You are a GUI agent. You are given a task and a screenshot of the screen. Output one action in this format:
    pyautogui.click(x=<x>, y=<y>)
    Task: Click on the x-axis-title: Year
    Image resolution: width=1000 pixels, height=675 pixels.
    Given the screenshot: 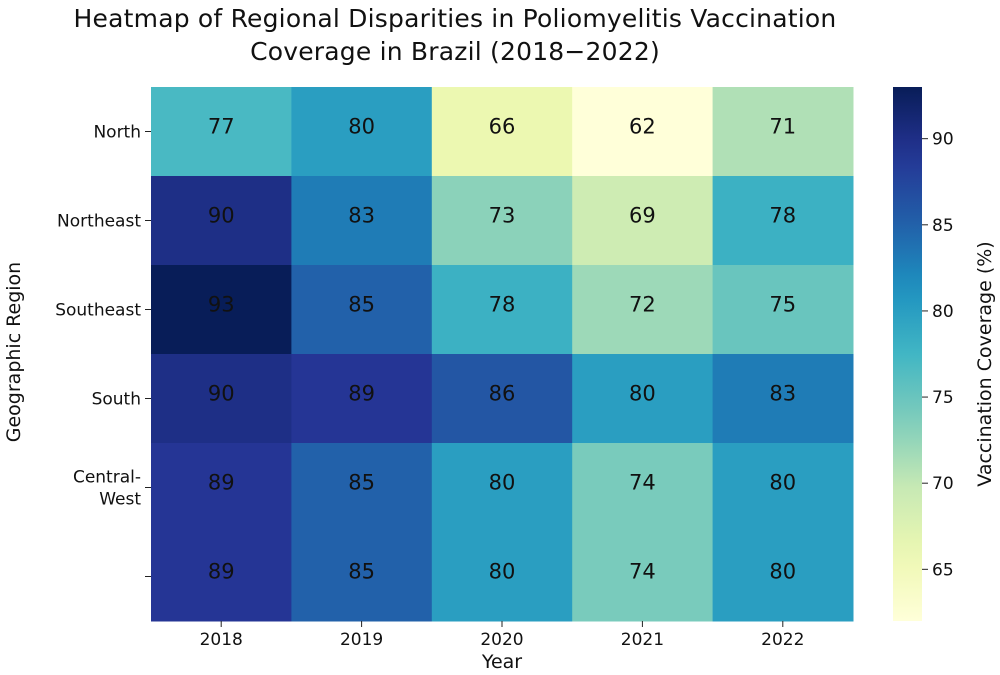 What is the action you would take?
    pyautogui.click(x=501, y=662)
    